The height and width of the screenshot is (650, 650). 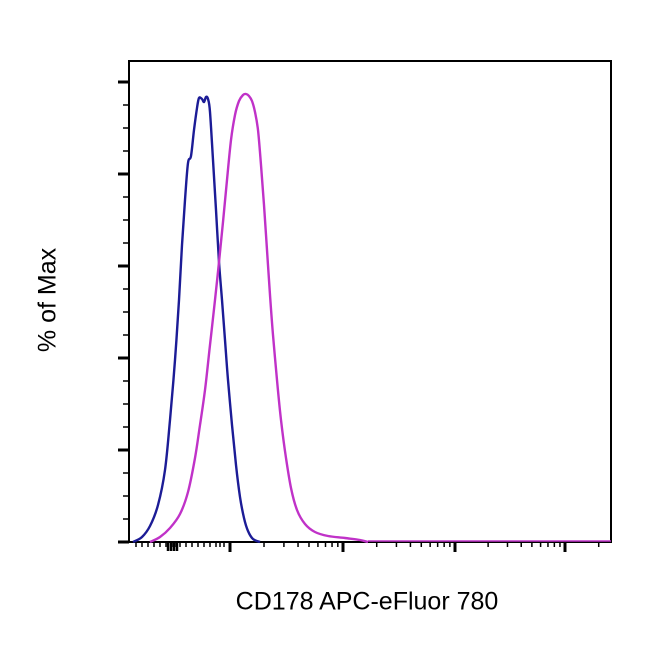 I want to click on y-axis-ticks, so click(x=123, y=312).